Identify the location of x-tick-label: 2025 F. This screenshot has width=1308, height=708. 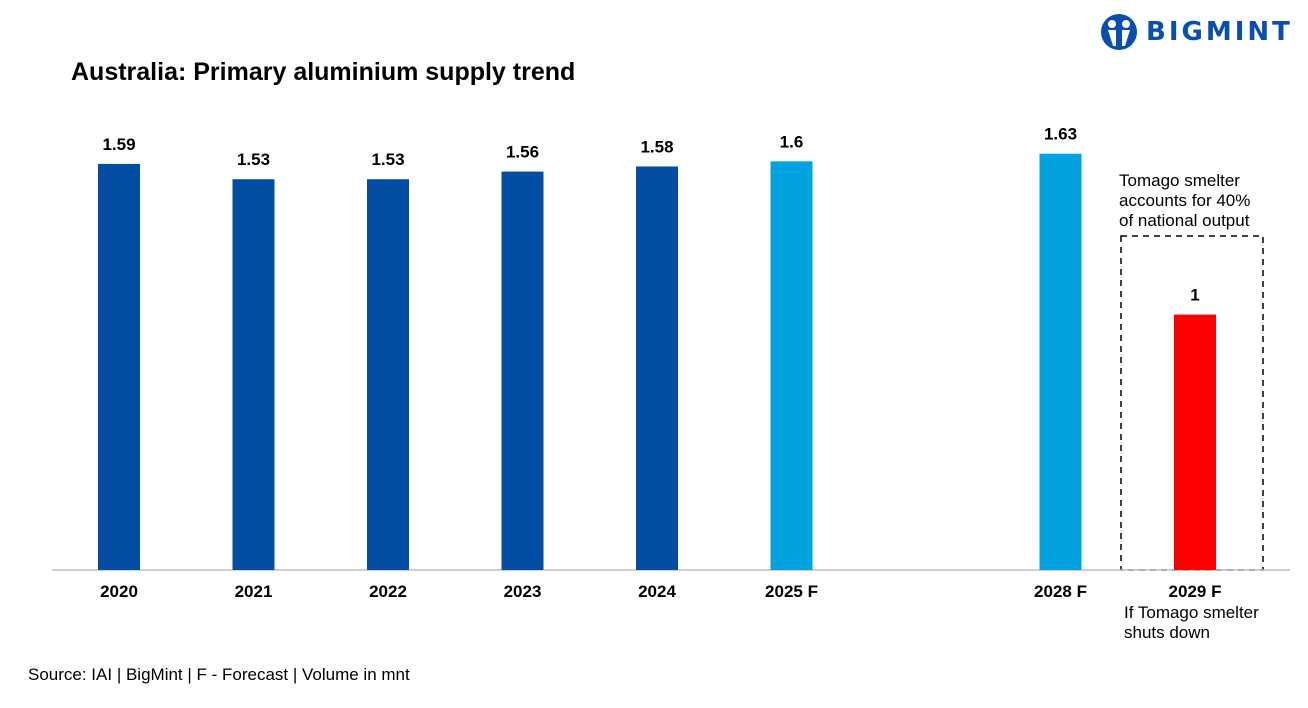
(791, 591).